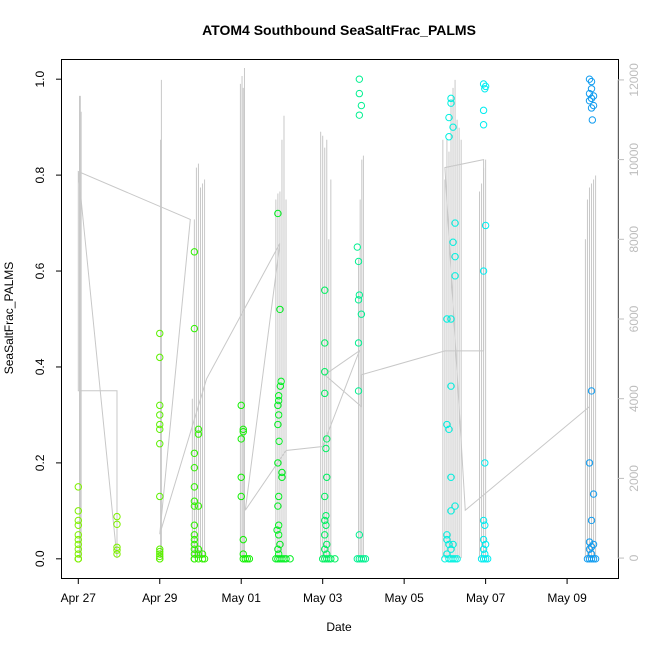 The width and height of the screenshot is (650, 650). I want to click on y2-tick-label: 2000, so click(634, 478).